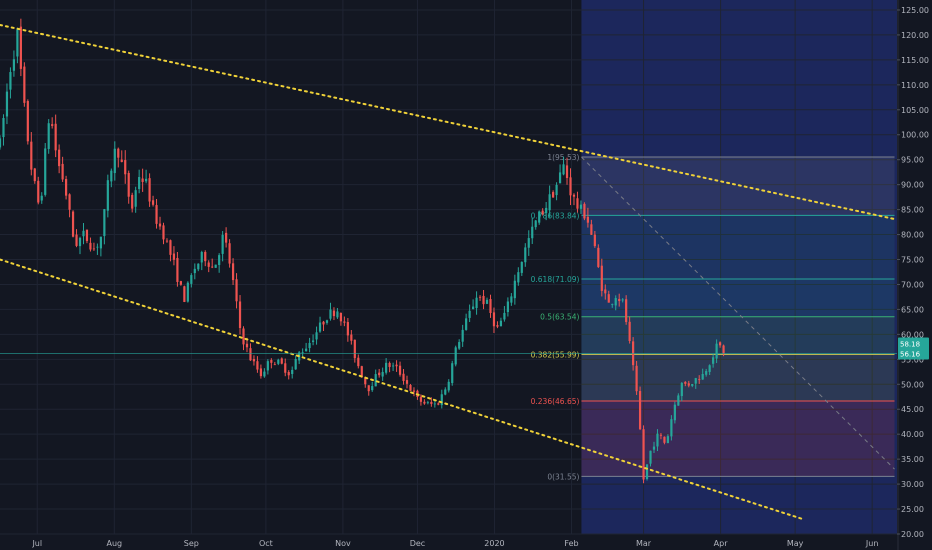  What do you see at coordinates (417, 543) in the screenshot?
I see `x-tick-label: Dec` at bounding box center [417, 543].